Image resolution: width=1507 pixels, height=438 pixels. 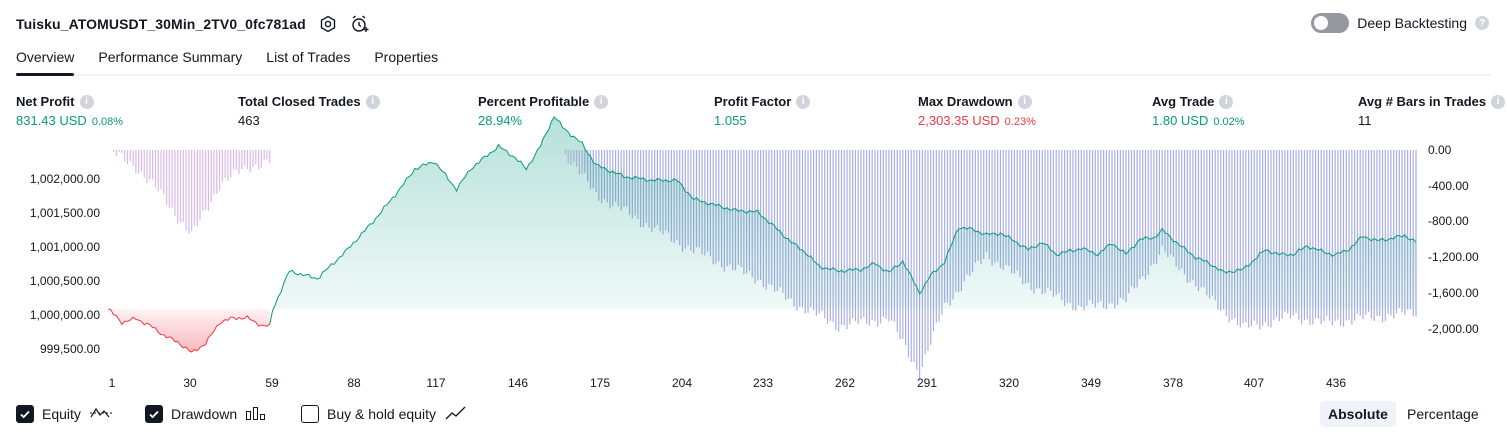 I want to click on legend-buy-hold: Buy & hold equity, so click(x=384, y=414).